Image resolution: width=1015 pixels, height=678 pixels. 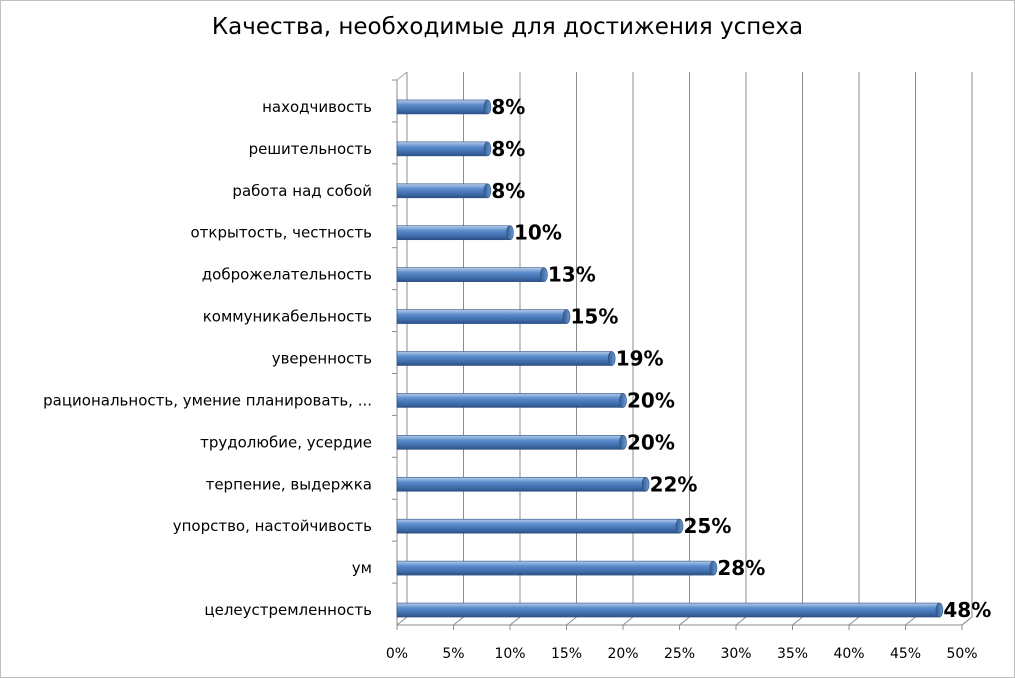 What do you see at coordinates (272, 526) in the screenshot?
I see `y-tick-label: упорство, настойчивость` at bounding box center [272, 526].